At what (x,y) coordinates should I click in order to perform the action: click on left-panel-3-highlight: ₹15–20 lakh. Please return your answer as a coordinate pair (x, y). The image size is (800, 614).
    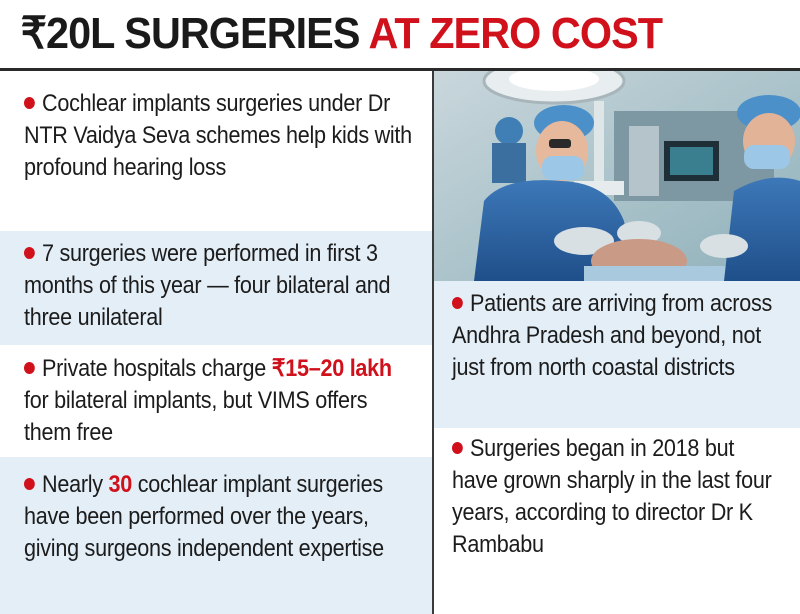
    Looking at the image, I should click on (331, 368).